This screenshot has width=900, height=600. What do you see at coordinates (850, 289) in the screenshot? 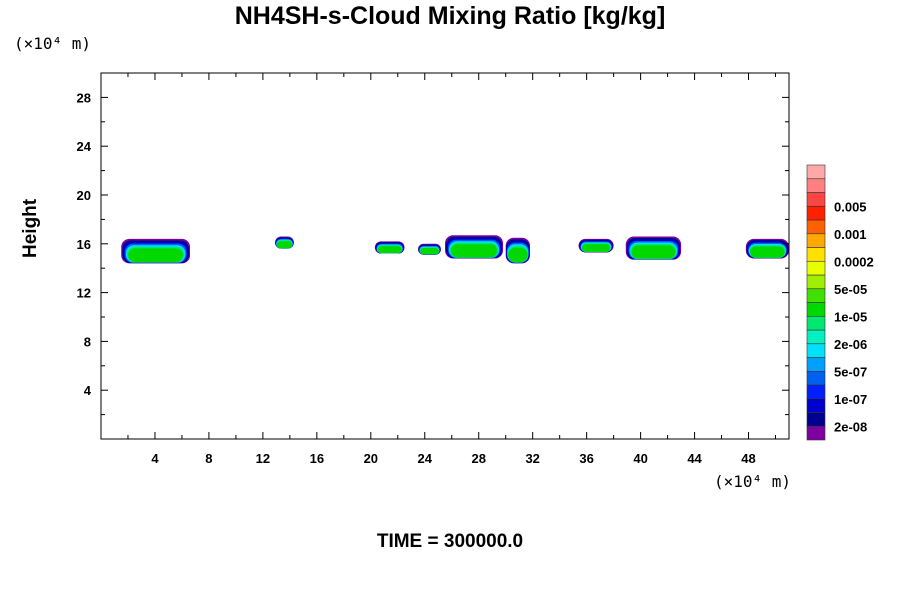
I see `colorbar-label: 5e-05` at bounding box center [850, 289].